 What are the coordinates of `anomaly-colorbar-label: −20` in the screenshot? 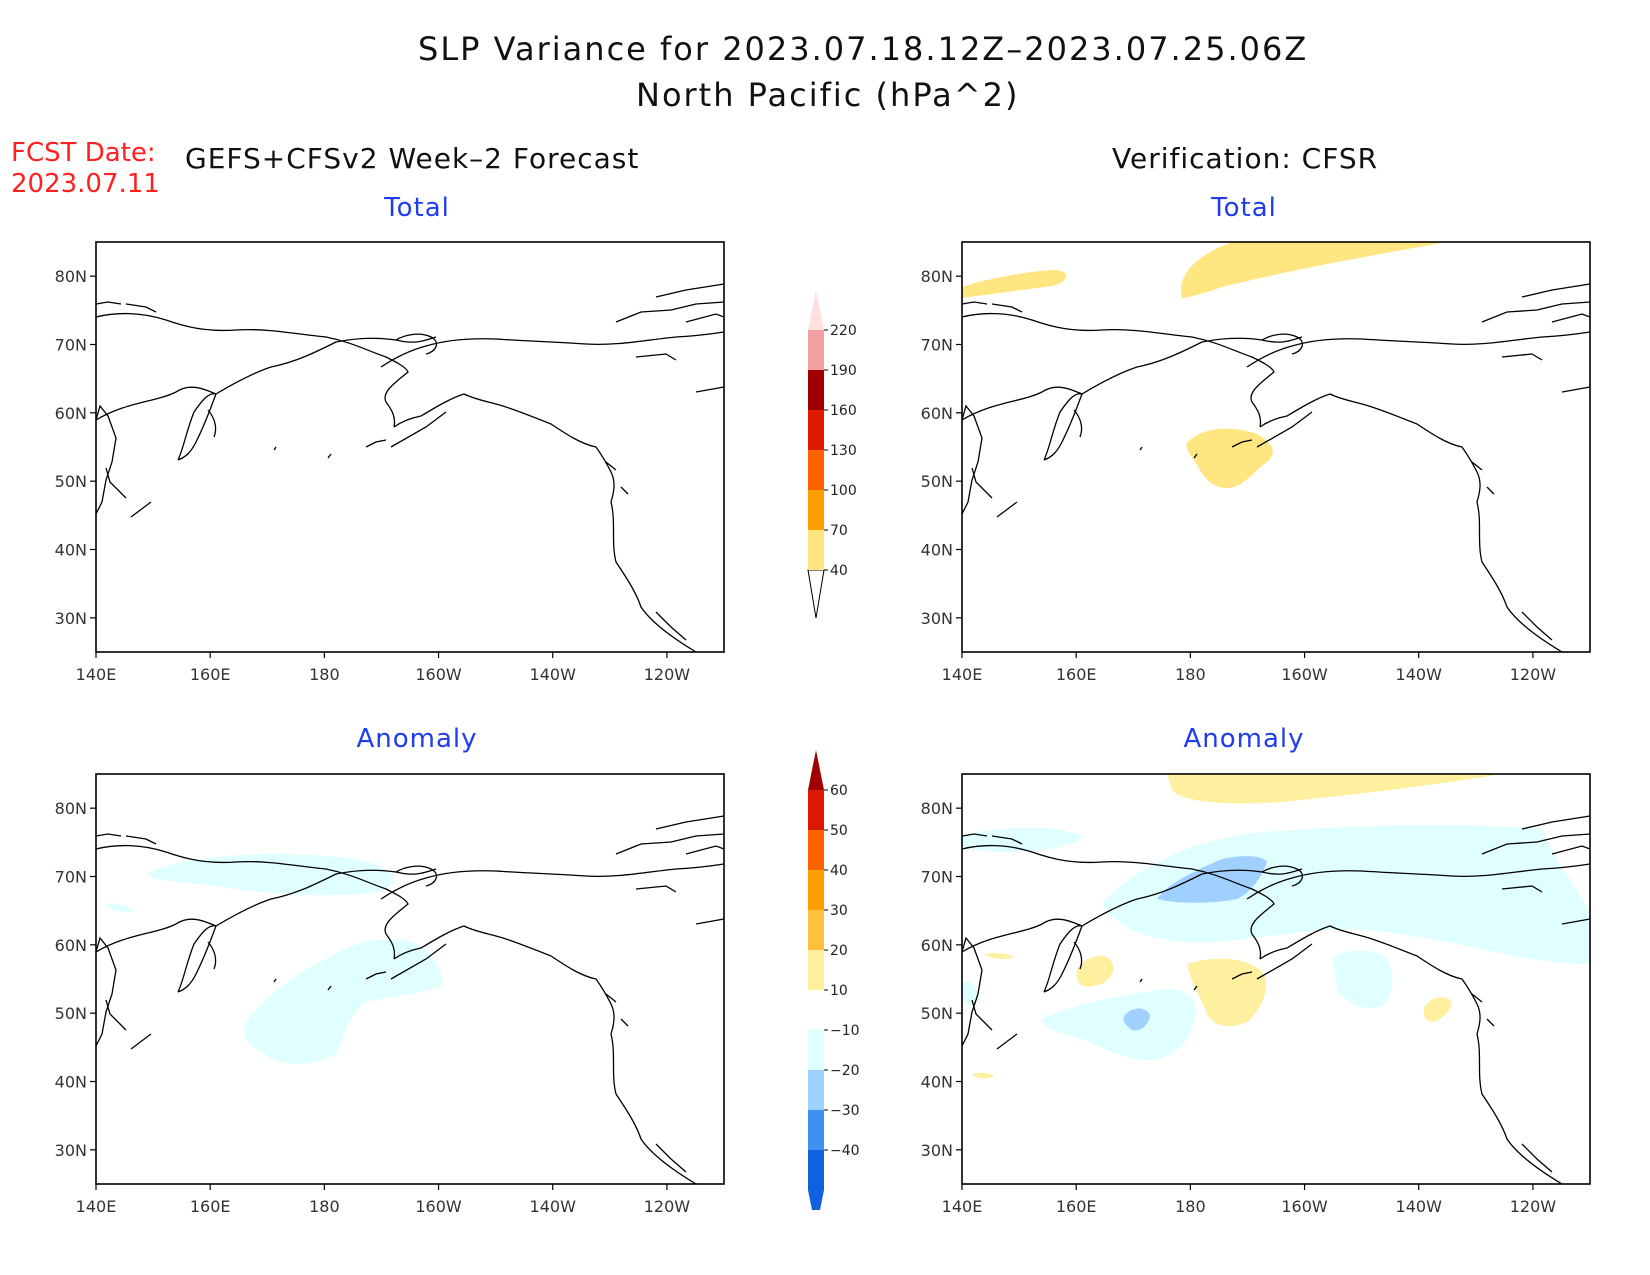 It's located at (845, 1071).